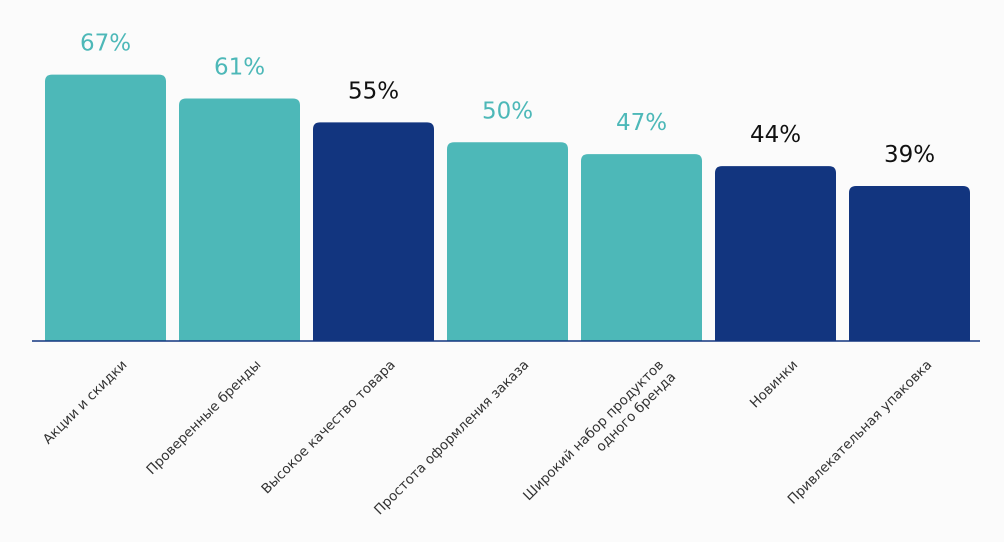 This screenshot has width=1004, height=542. What do you see at coordinates (507, 111) in the screenshot?
I see `value-label: 50%` at bounding box center [507, 111].